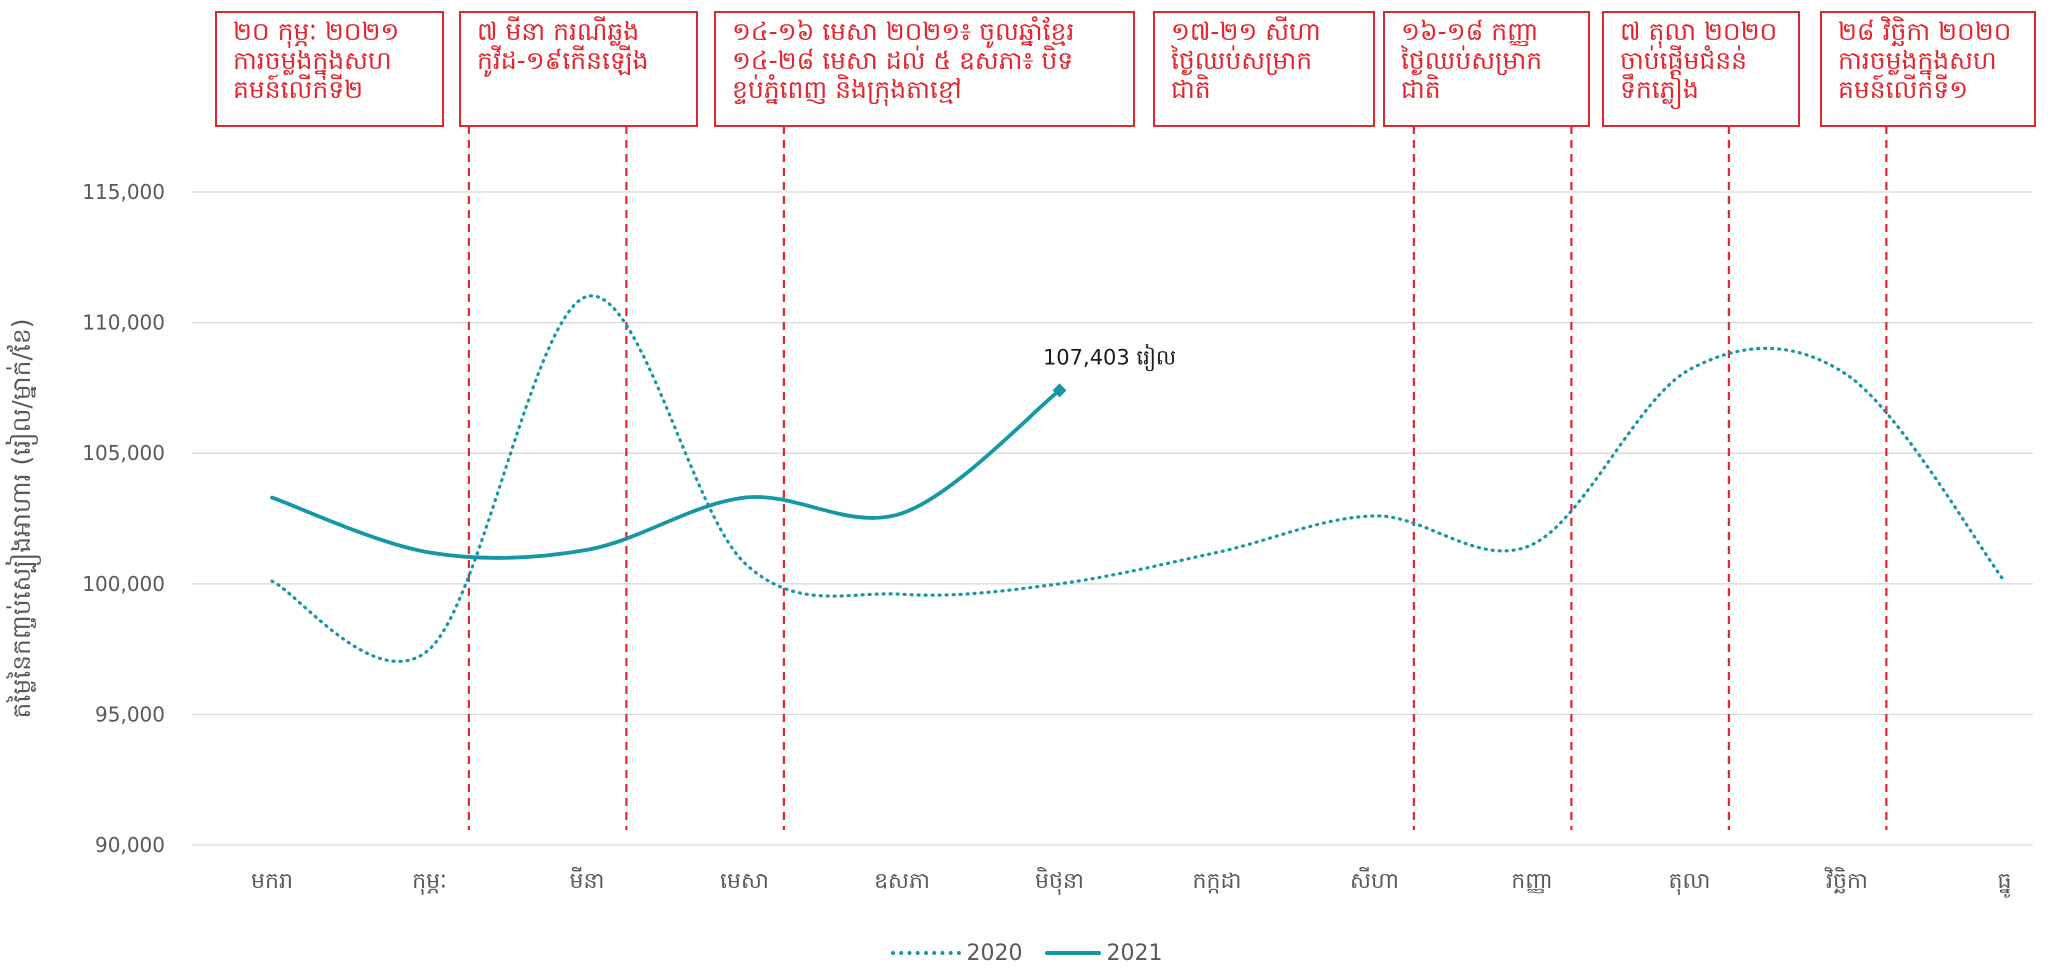 The width and height of the screenshot is (2053, 970). What do you see at coordinates (123, 192) in the screenshot?
I see `y-tick-label: 115,000` at bounding box center [123, 192].